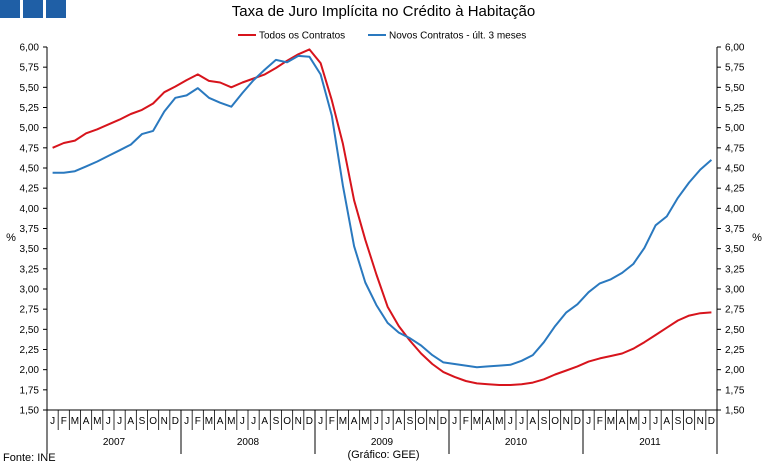 This screenshot has width=767, height=468. What do you see at coordinates (30, 209) in the screenshot?
I see `y-tick-label-left: 4,00` at bounding box center [30, 209].